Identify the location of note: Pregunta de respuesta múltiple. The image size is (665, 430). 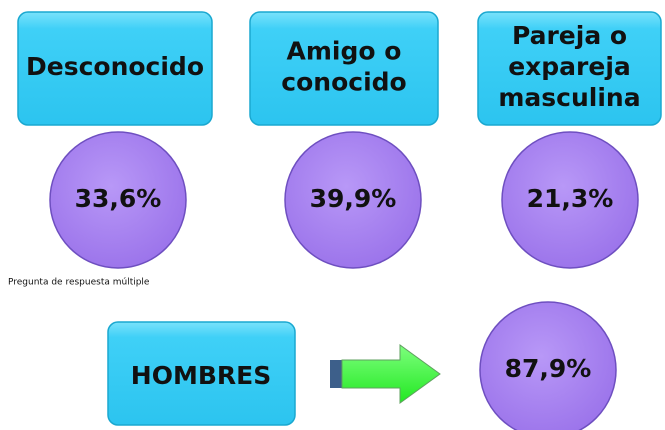
(79, 283).